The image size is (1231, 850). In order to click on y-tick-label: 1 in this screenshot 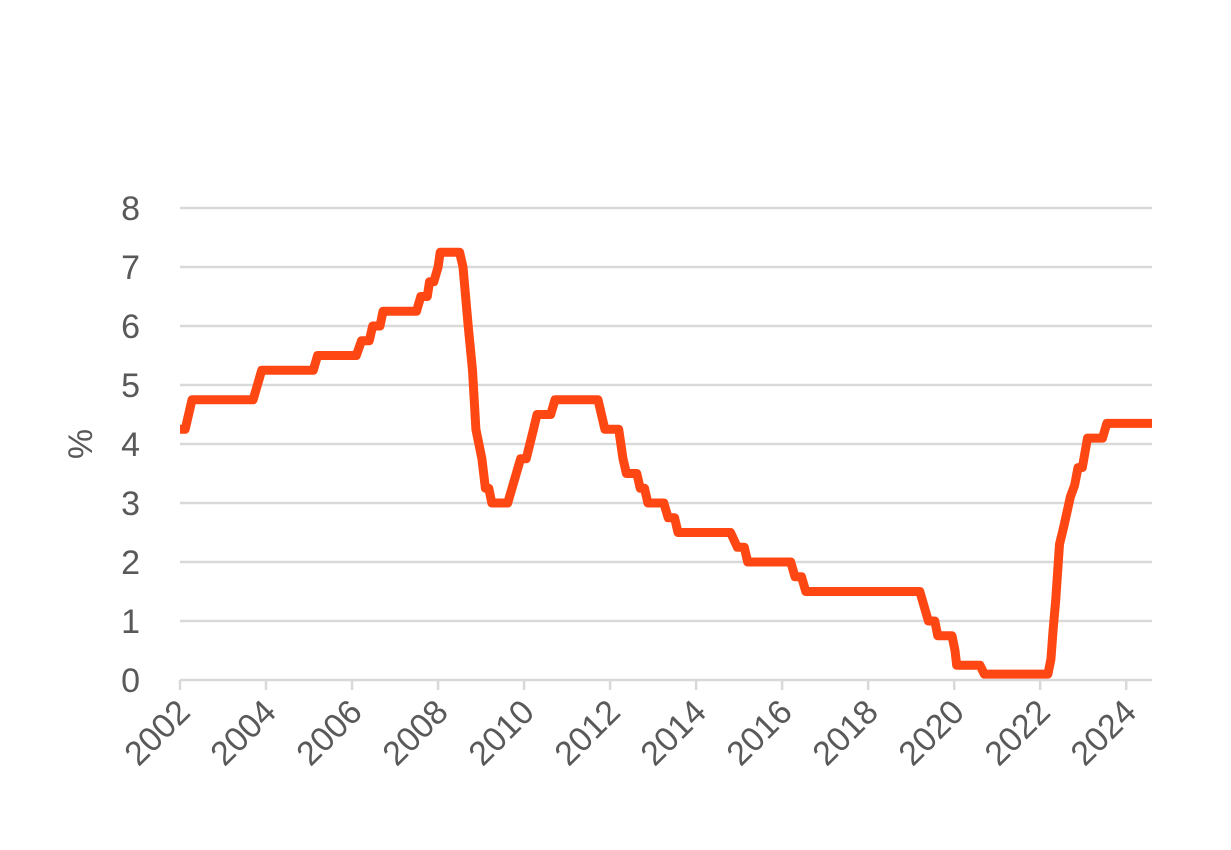, I will do `click(130, 622)`.